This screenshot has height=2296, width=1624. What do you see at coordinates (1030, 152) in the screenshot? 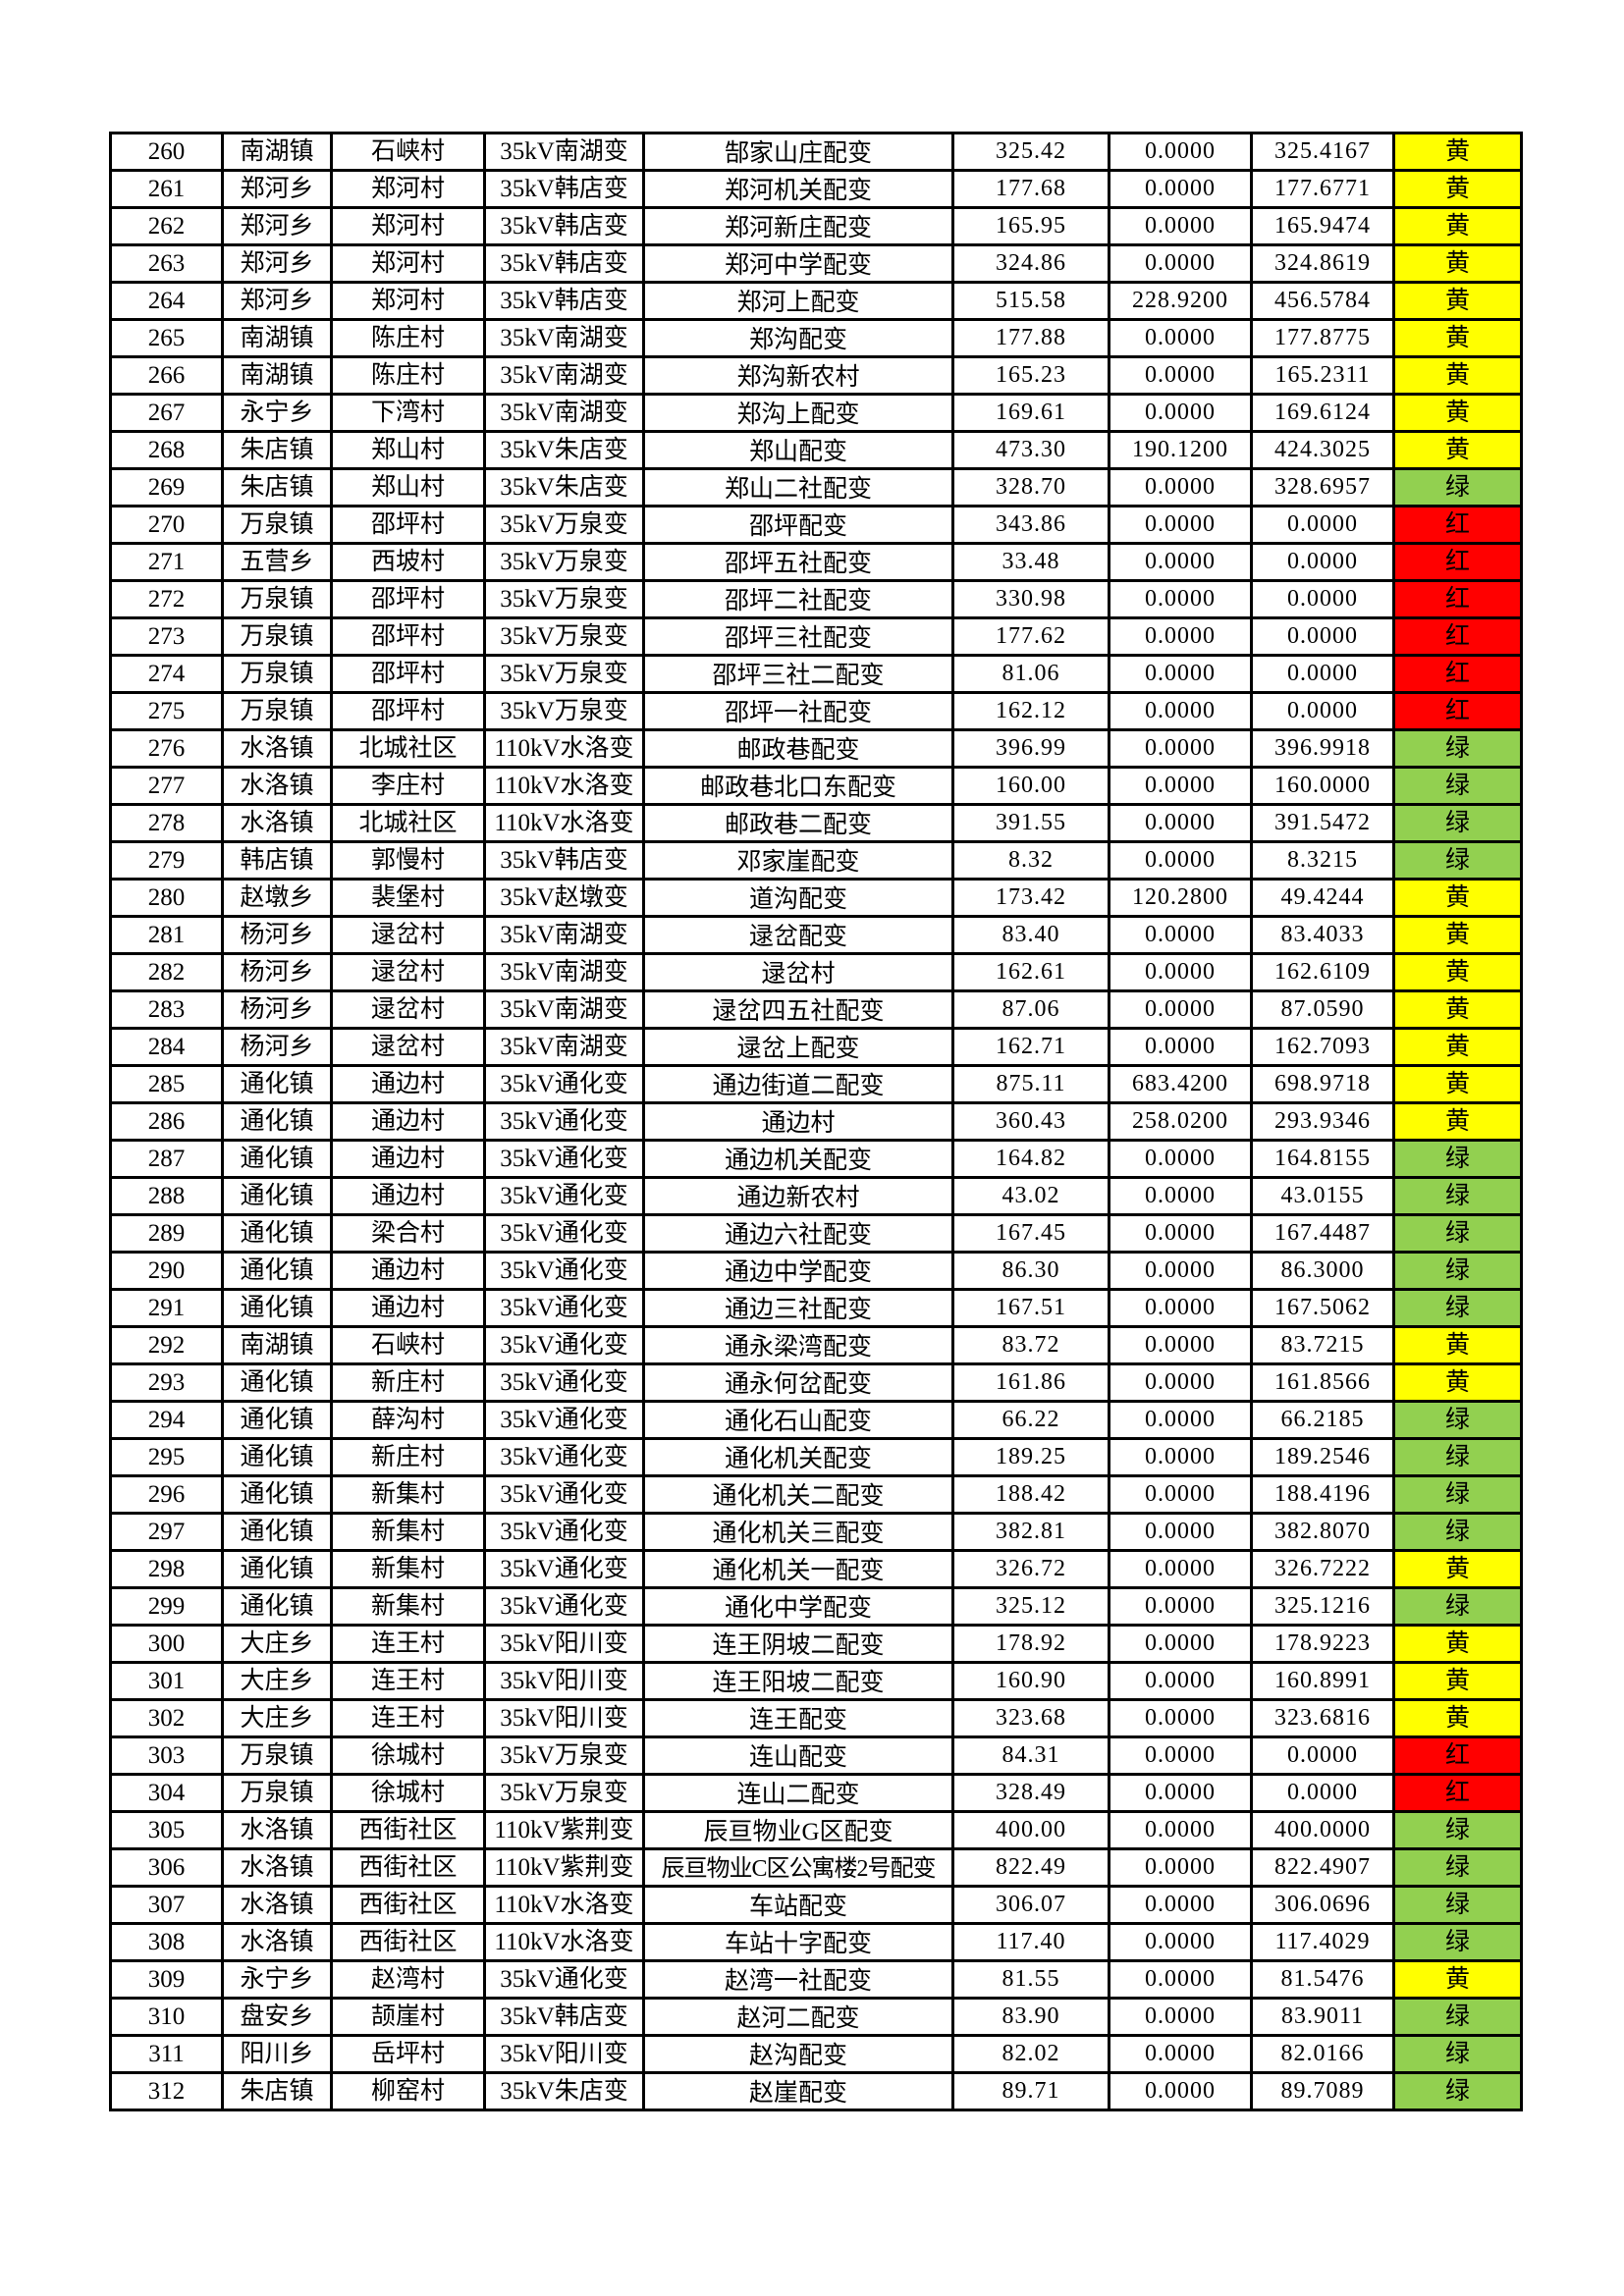
I see `capacity: 325.42` at bounding box center [1030, 152].